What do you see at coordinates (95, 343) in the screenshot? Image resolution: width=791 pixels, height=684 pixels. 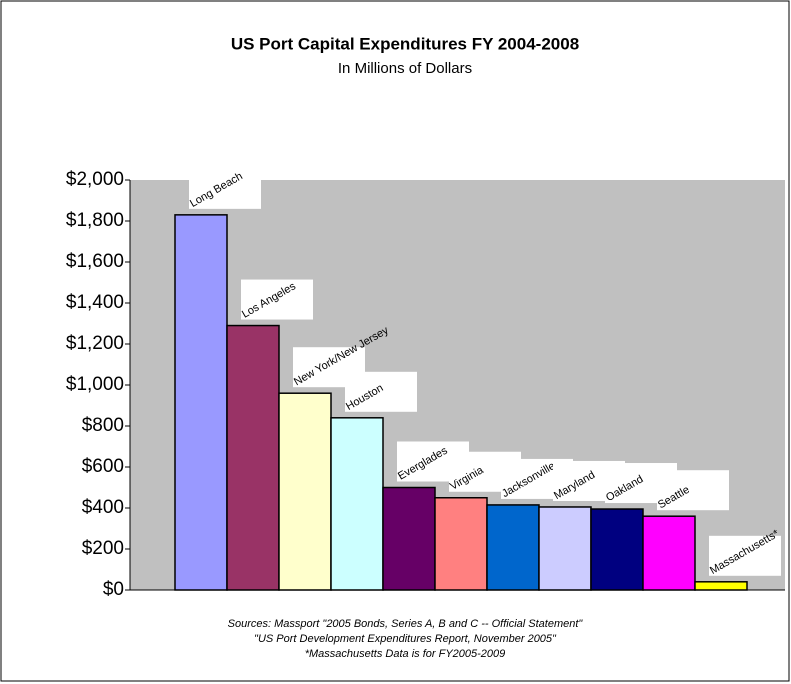 I see `y-tick-label: $1,200` at bounding box center [95, 343].